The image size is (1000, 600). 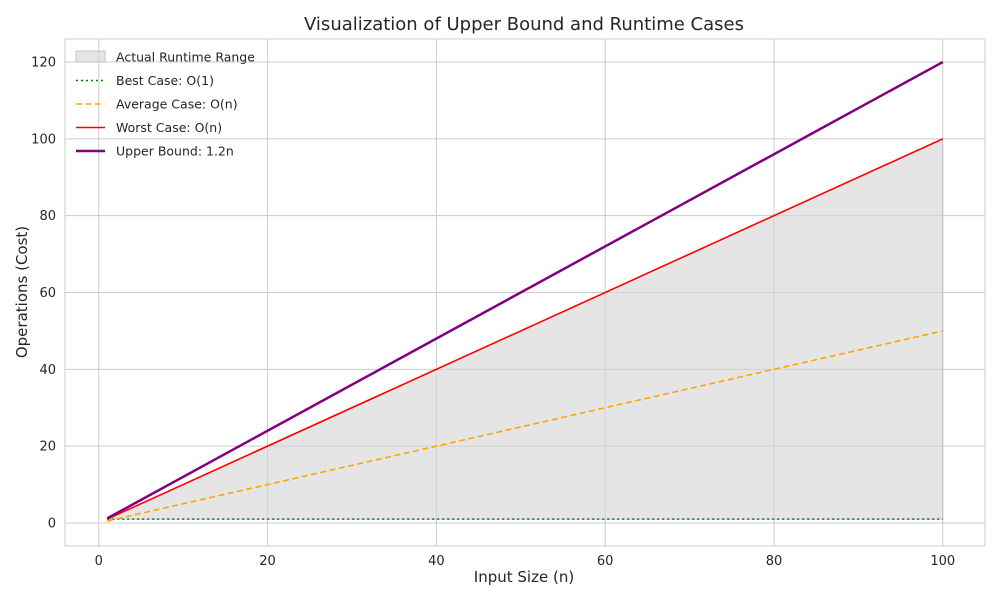 What do you see at coordinates (185, 57) in the screenshot?
I see `legend-label: Actual Runtime Range` at bounding box center [185, 57].